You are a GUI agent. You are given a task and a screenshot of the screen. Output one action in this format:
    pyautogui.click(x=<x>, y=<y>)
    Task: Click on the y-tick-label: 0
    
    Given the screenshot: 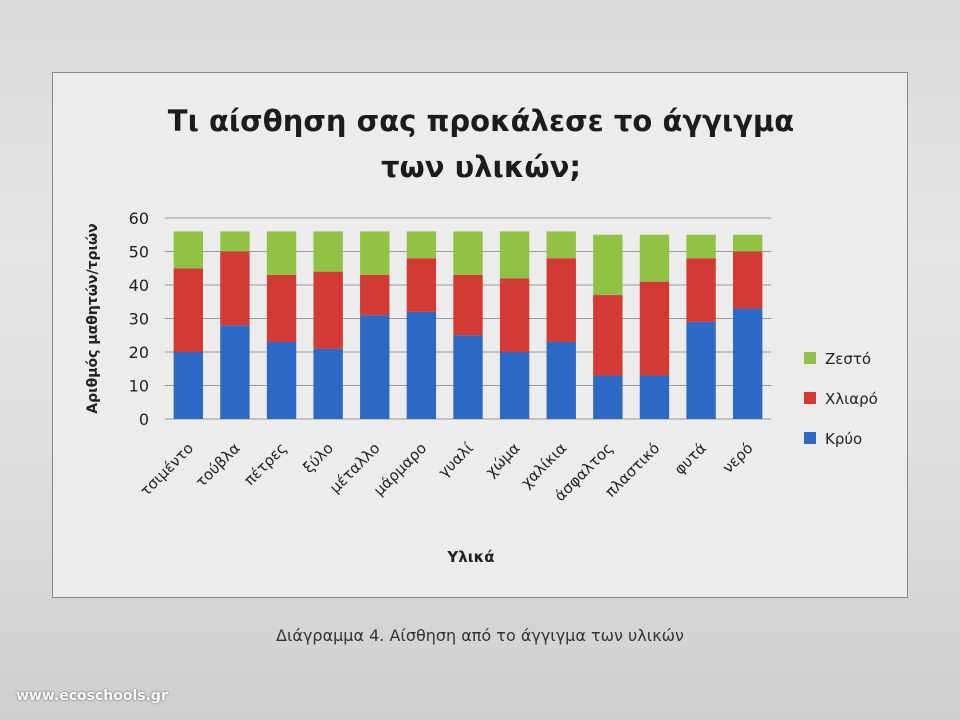 What is the action you would take?
    pyautogui.click(x=144, y=419)
    